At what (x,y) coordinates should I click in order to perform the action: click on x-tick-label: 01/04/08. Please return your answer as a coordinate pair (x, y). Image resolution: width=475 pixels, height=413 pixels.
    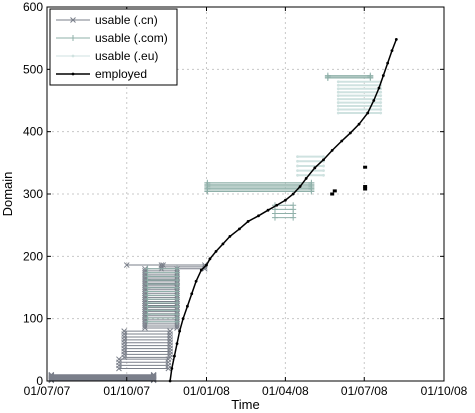
    Looking at the image, I should click on (285, 391).